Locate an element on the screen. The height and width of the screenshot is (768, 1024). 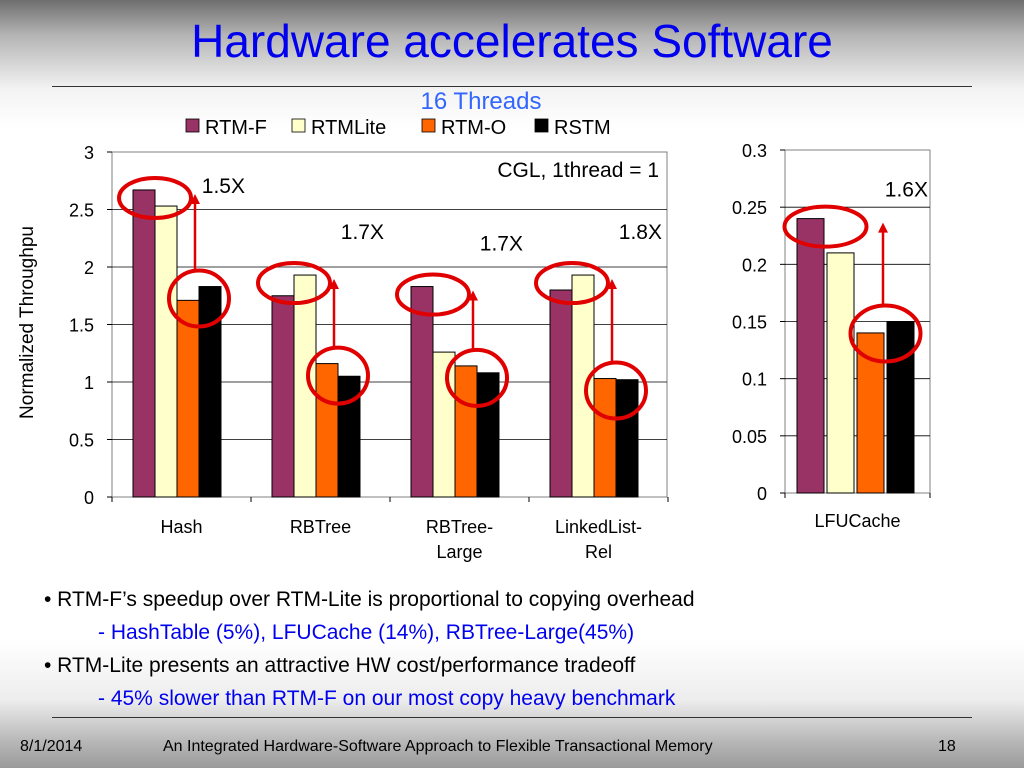
footer-divider is located at coordinates (512, 717).